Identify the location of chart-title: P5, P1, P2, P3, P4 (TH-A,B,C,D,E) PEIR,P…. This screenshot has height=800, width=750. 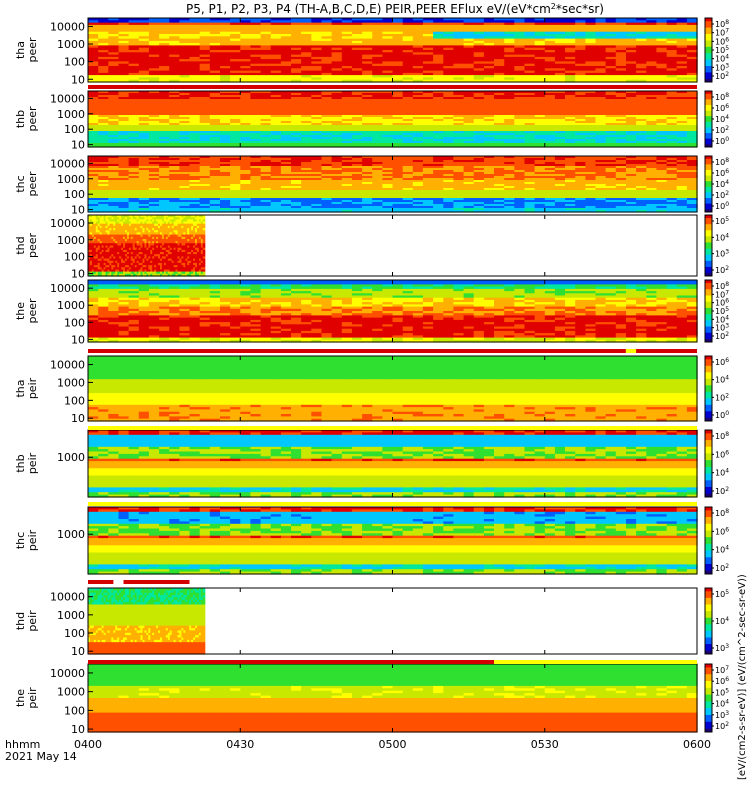
(395, 9).